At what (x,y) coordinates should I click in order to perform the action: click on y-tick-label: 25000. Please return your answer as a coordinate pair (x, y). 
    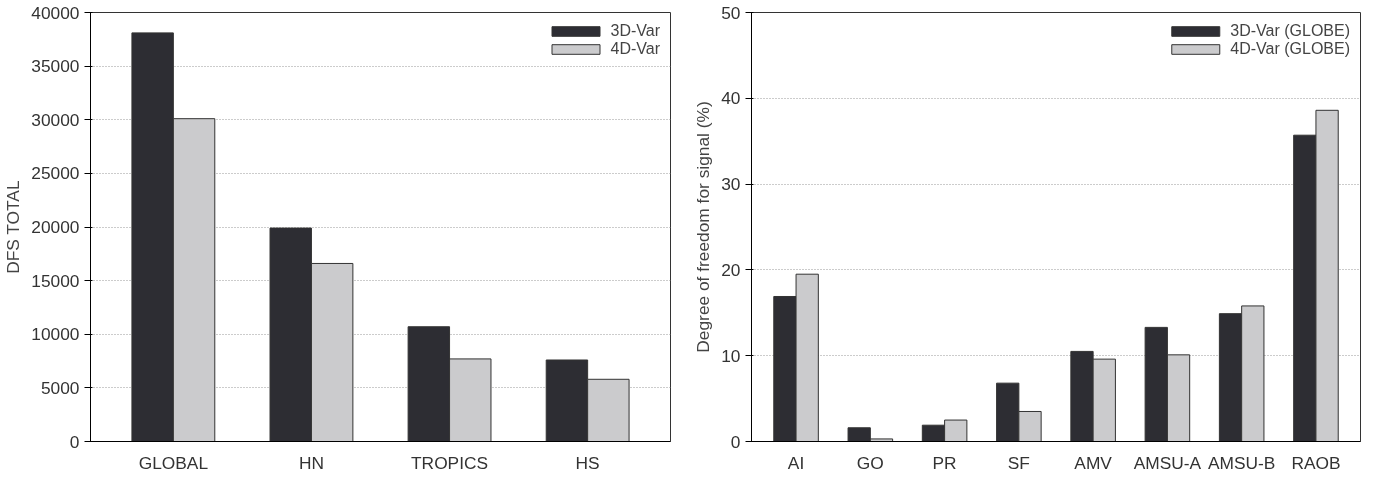
    Looking at the image, I should click on (55, 173).